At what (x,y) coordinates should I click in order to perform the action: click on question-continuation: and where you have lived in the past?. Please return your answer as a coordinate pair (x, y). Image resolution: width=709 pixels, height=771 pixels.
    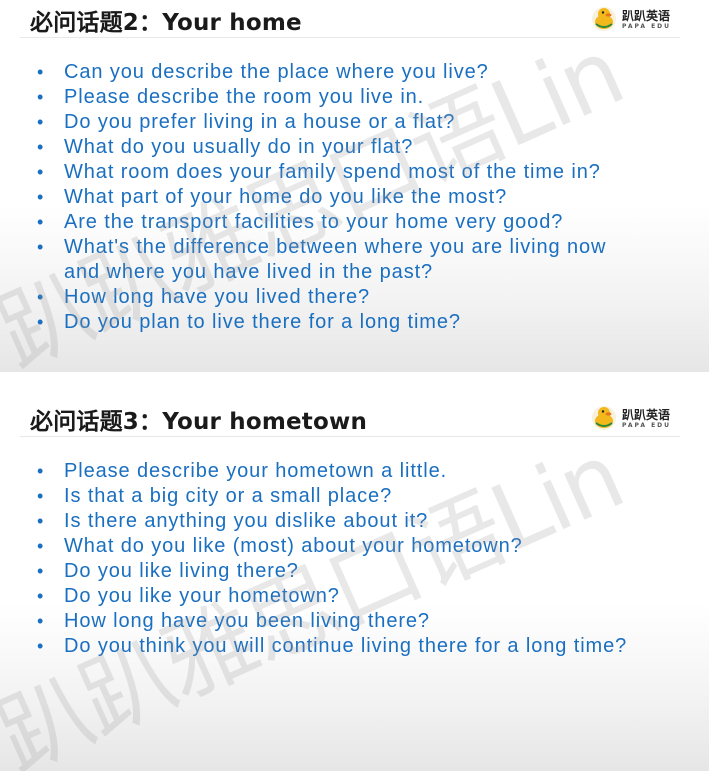
    Looking at the image, I should click on (249, 272).